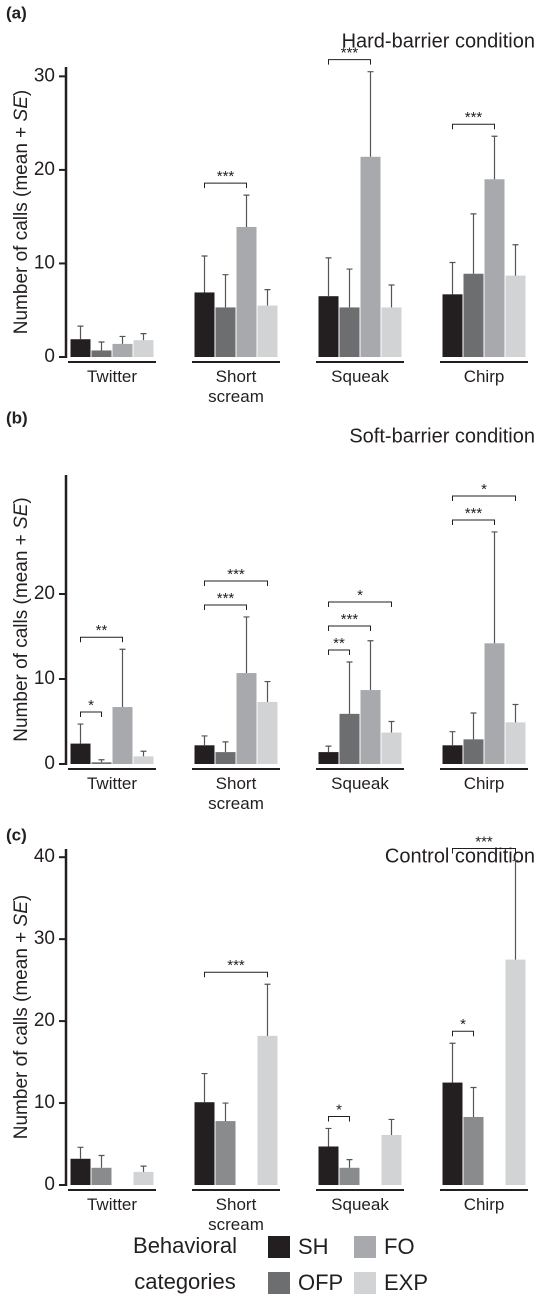 This screenshot has width=539, height=1307. Describe the element at coordinates (313, 1246) in the screenshot. I see `legend-label: SH` at that location.